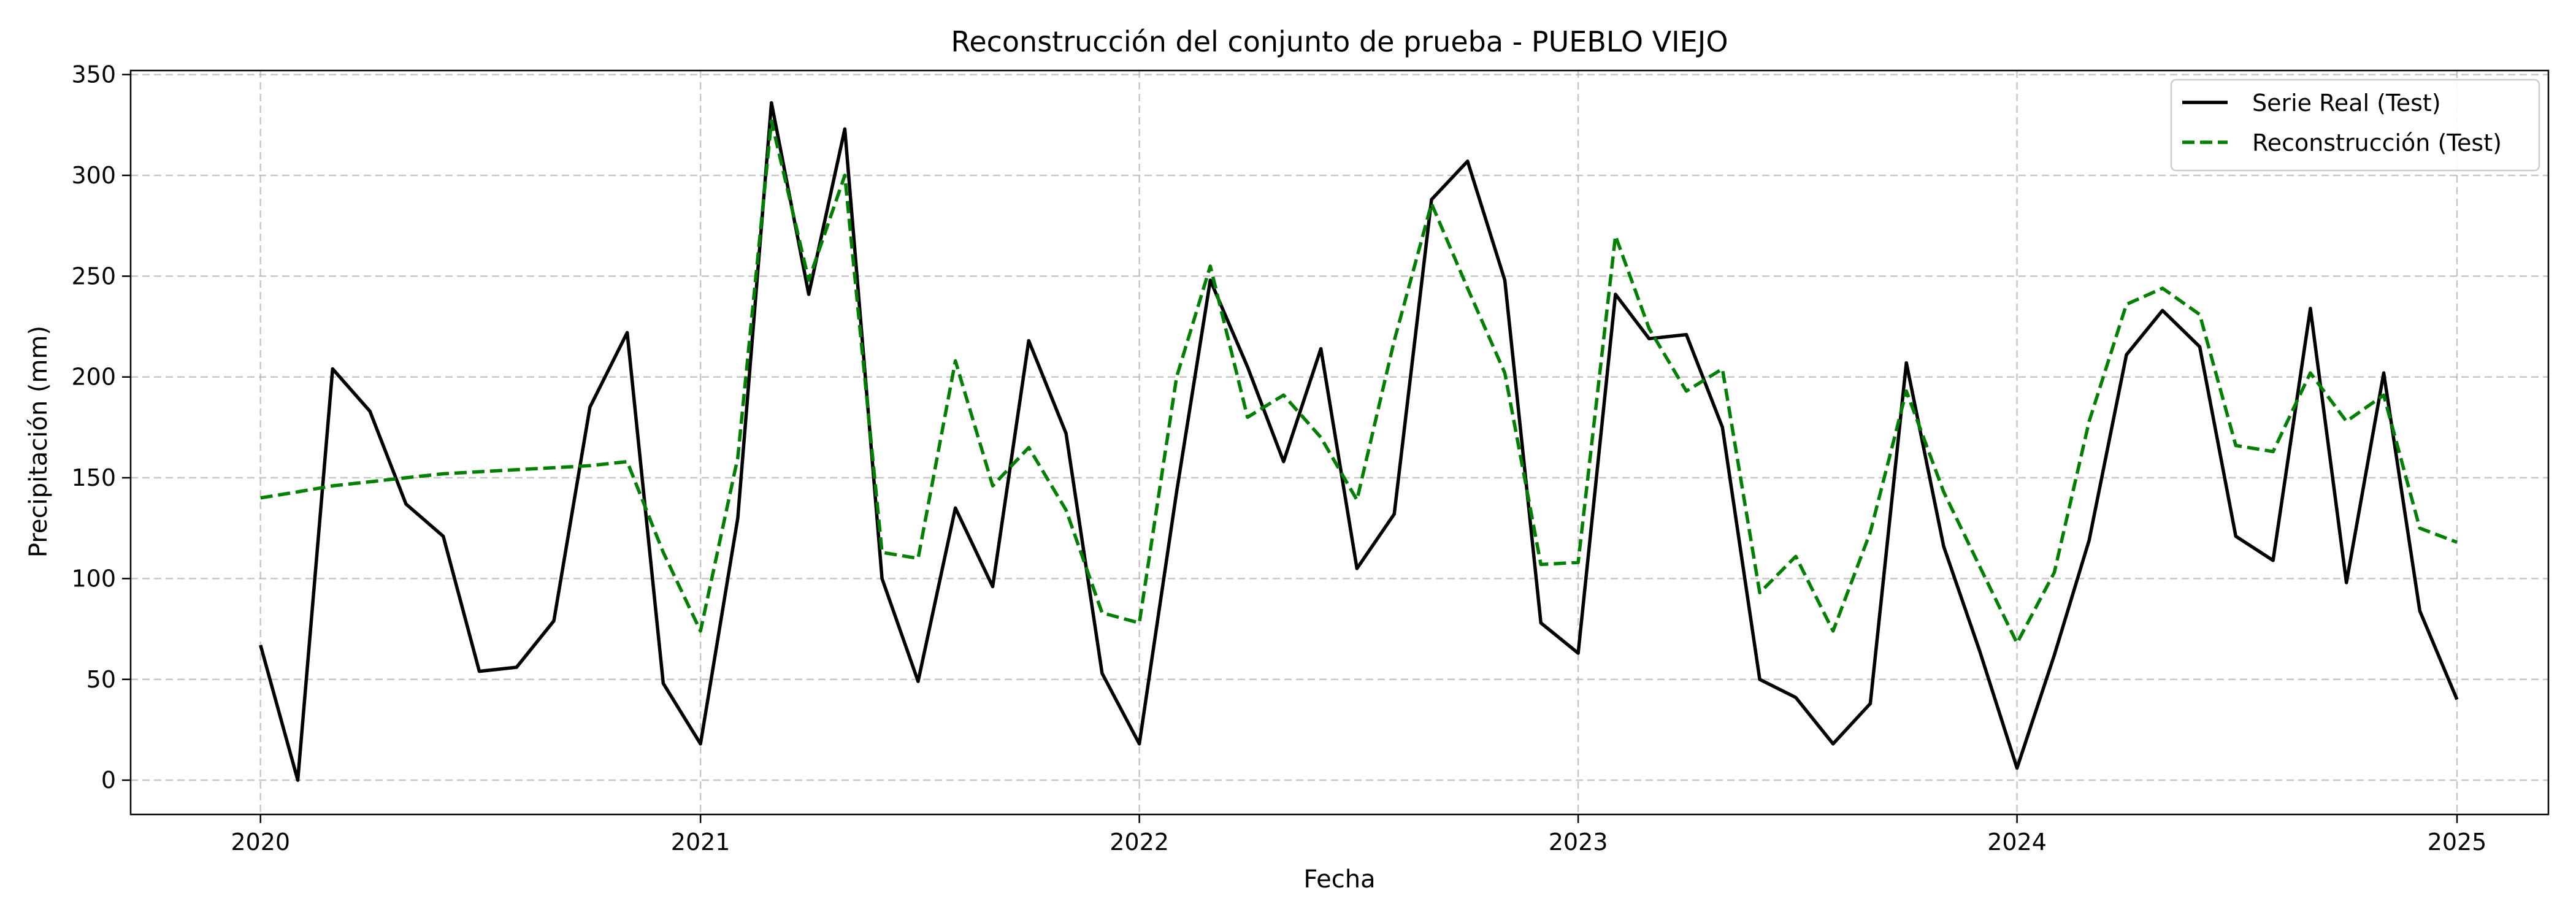 This screenshot has width=2576, height=923. I want to click on y-tick-label: 350, so click(93, 74).